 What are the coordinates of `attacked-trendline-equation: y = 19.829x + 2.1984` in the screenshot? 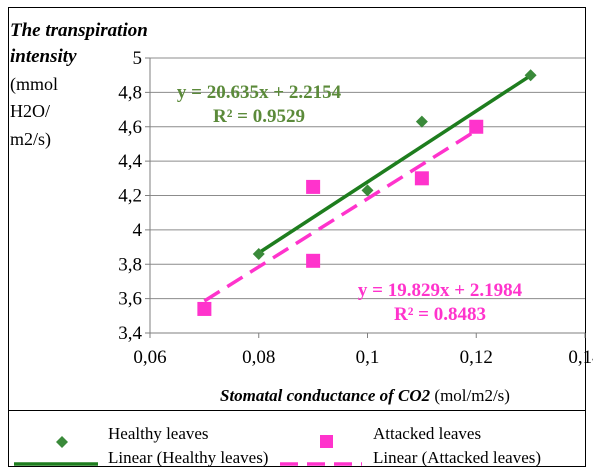 It's located at (440, 290).